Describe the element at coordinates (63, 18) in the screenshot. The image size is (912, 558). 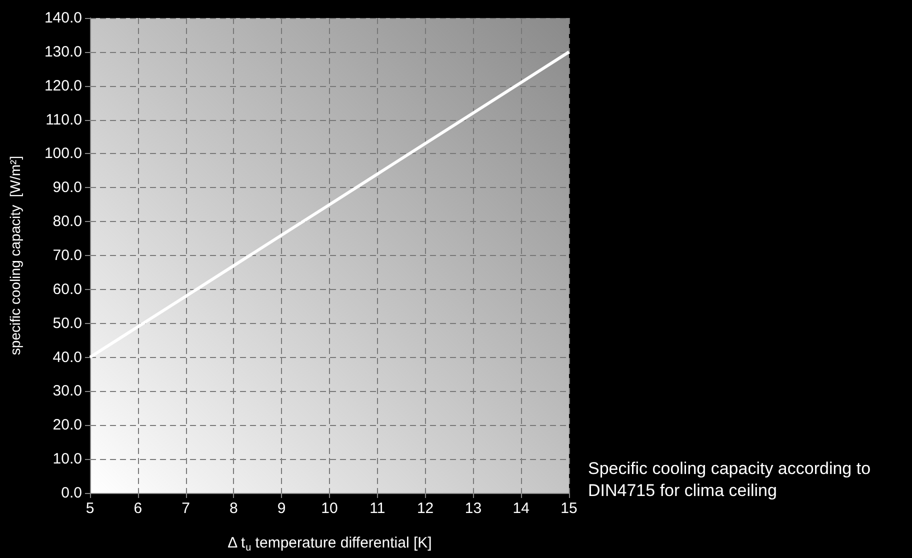
I see `y-tick-label: 140.0` at that location.